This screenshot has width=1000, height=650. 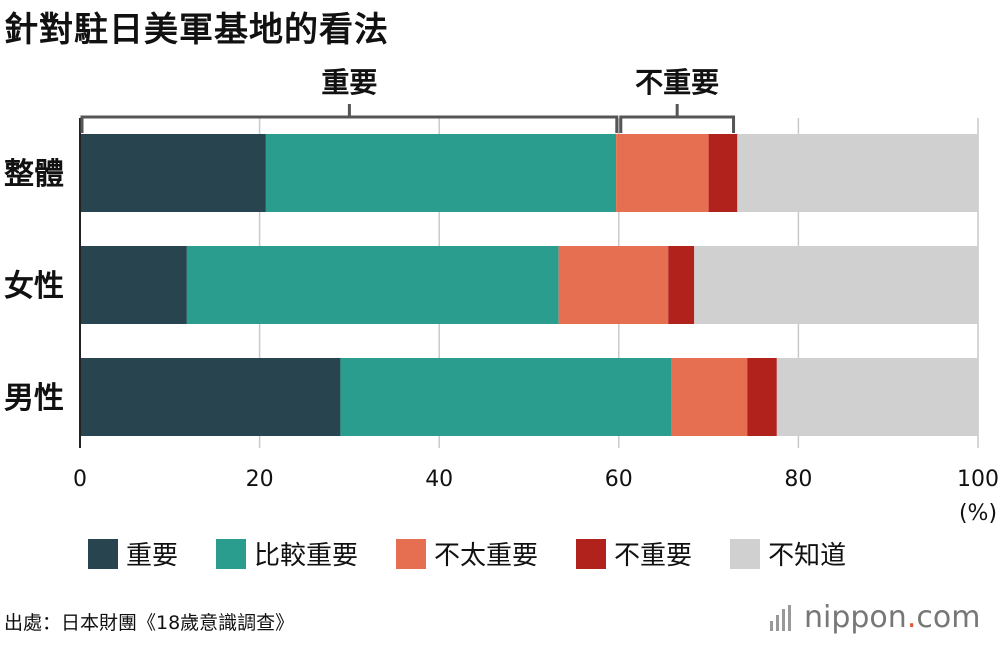 I want to click on source-note: 出處：日本財團《18歲意識調查》, so click(x=149, y=623).